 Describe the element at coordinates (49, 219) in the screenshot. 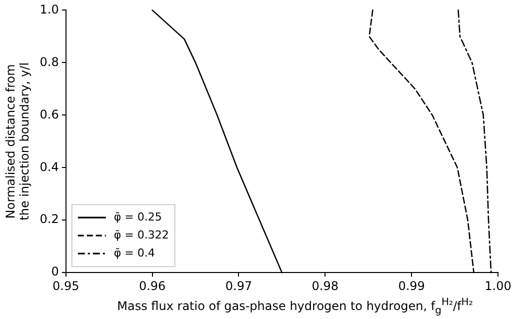

I see `y-tick-label: 0.2` at that location.